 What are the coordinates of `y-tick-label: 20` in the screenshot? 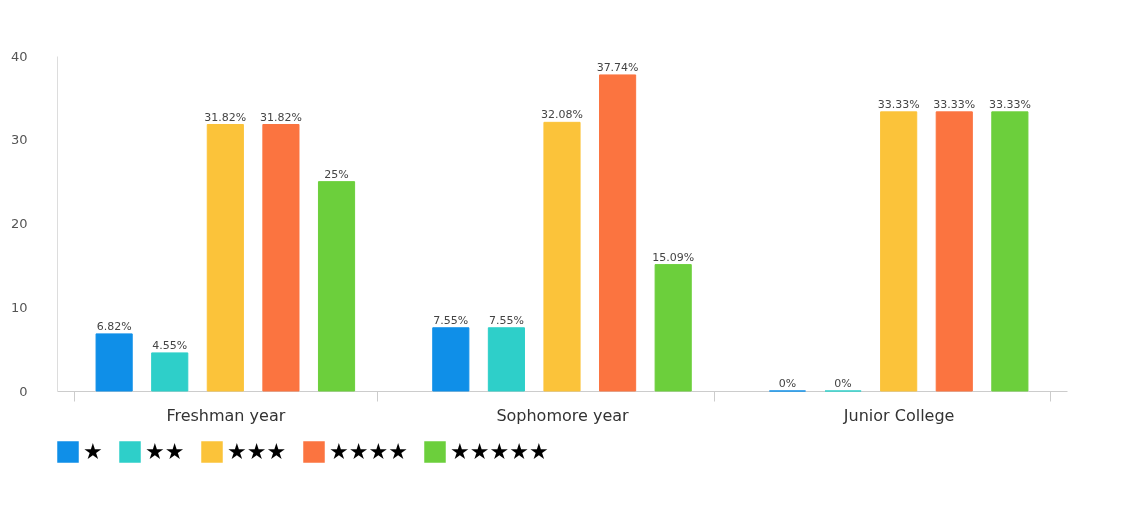 It's located at (19, 223).